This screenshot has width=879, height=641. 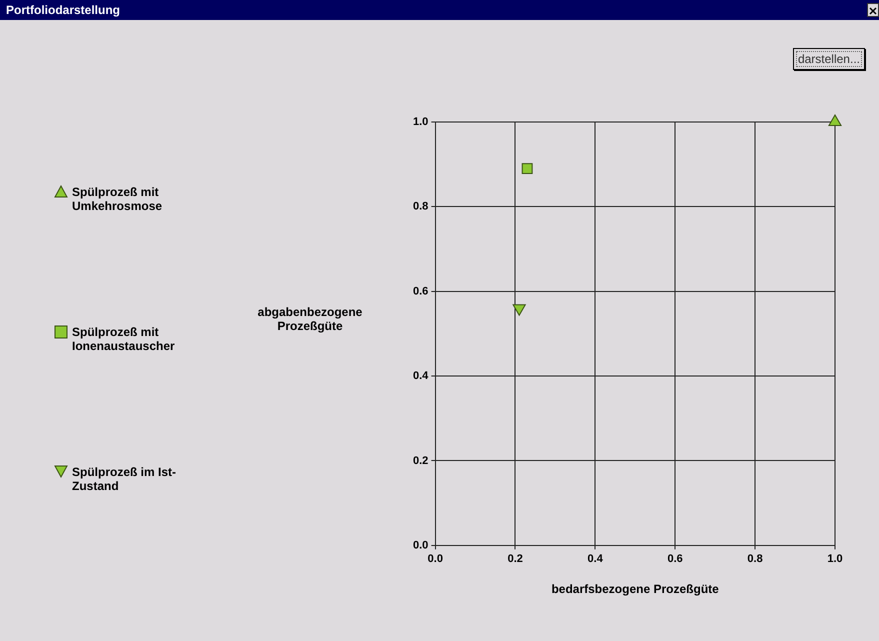 I want to click on text: Portfoliodarstellung, so click(x=439, y=10).